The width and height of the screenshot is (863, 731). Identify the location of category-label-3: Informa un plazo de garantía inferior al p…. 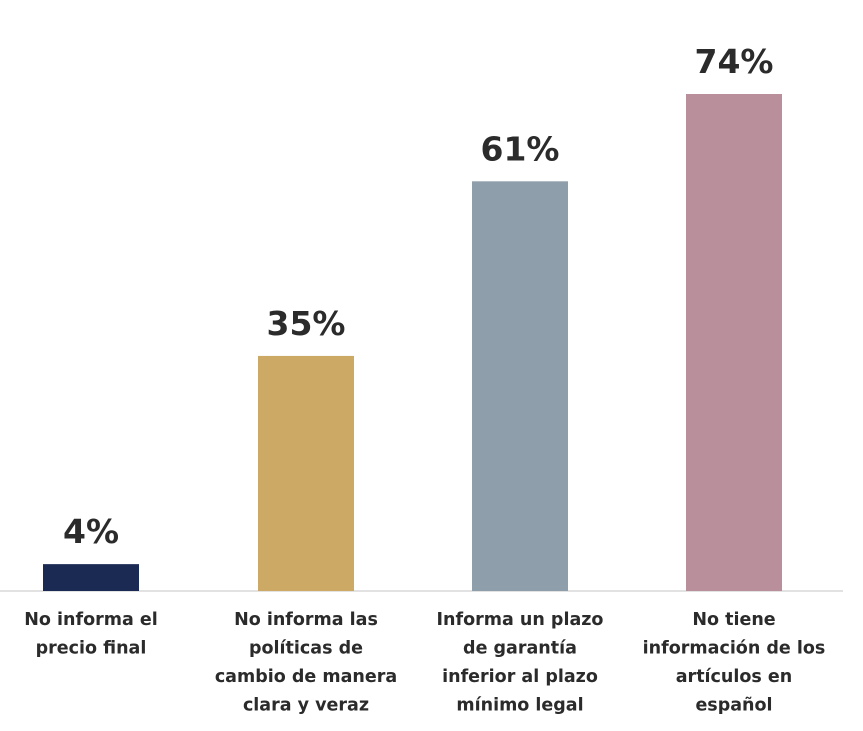
(520, 663).